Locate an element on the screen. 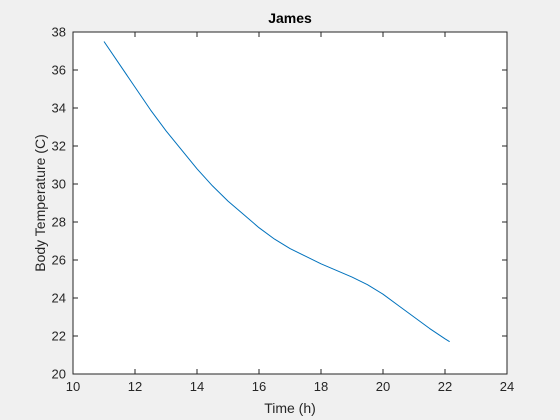  chart-title: James is located at coordinates (290, 18).